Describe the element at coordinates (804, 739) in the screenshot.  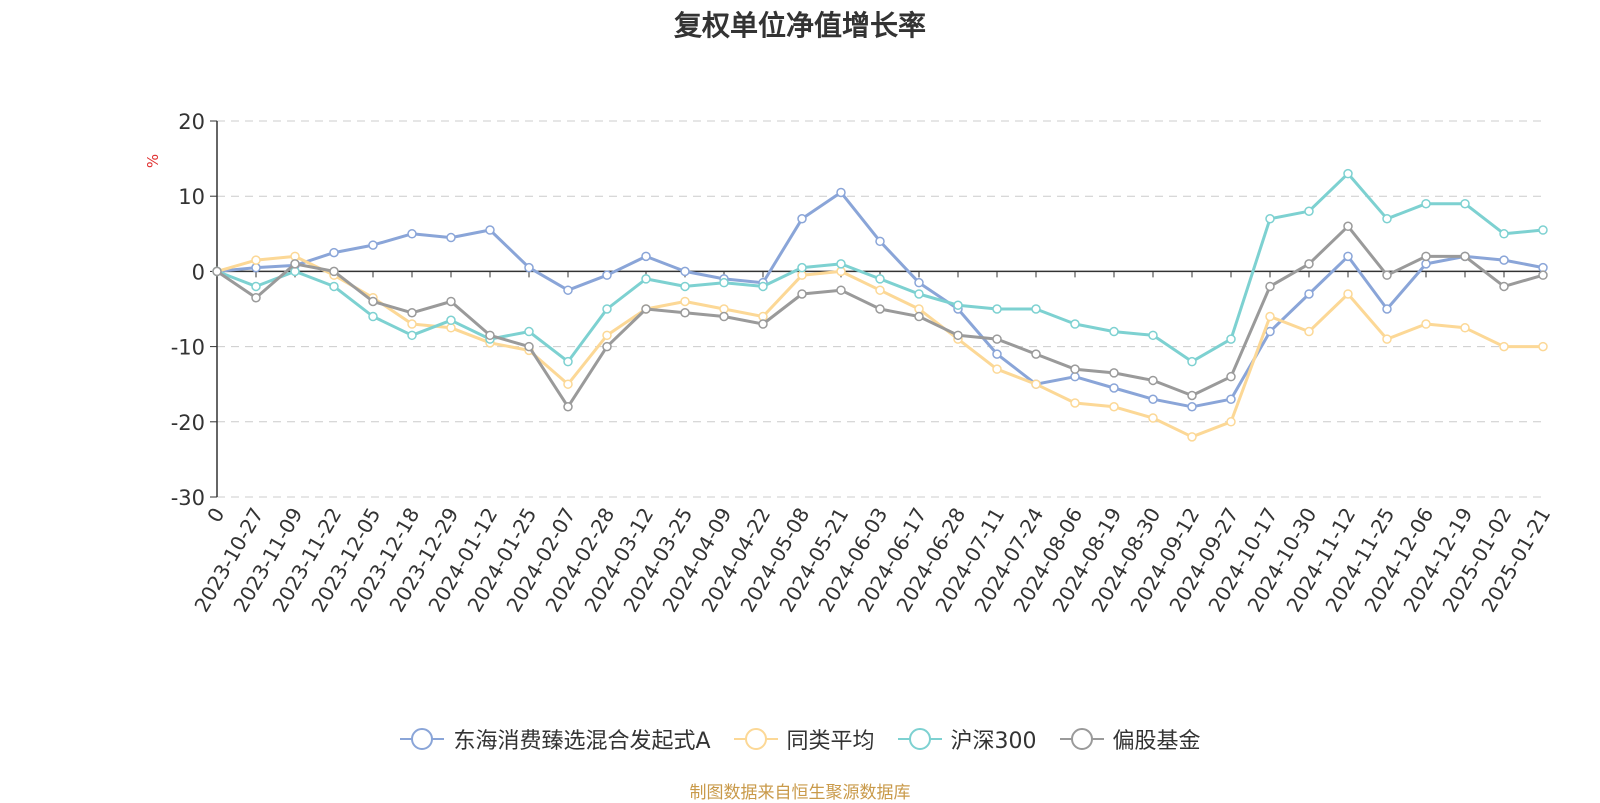
I see `legend-item: 同类平均` at that location.